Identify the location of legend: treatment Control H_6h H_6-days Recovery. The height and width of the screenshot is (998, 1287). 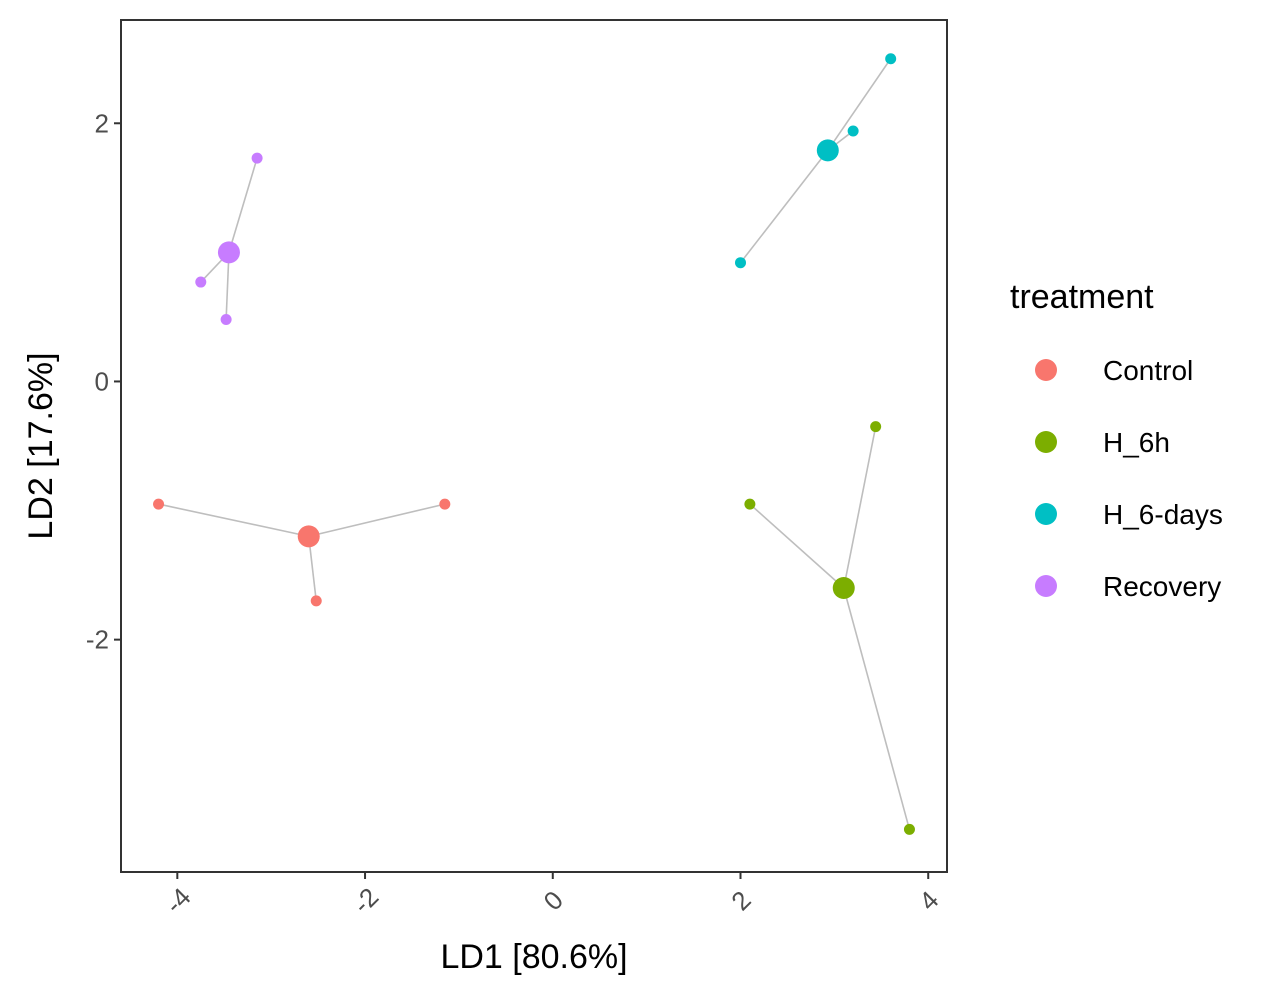
(1116, 440).